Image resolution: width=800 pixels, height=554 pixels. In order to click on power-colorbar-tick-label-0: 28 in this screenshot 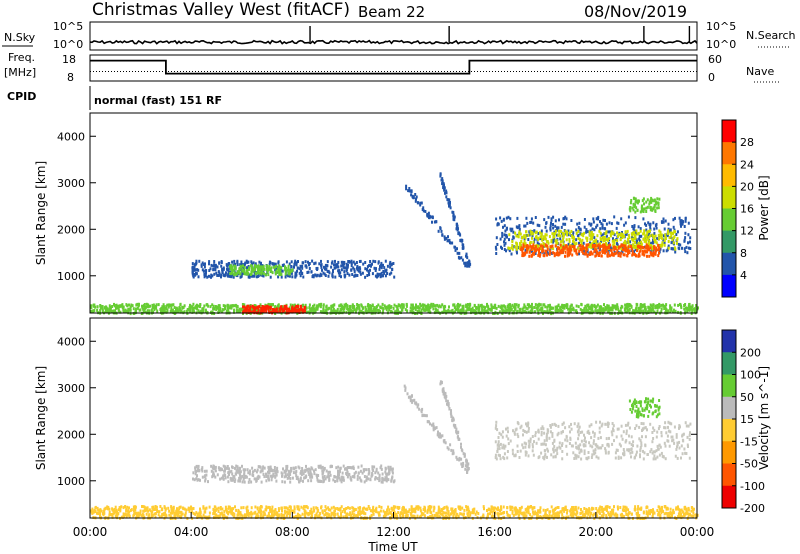, I will do `click(747, 142)`.